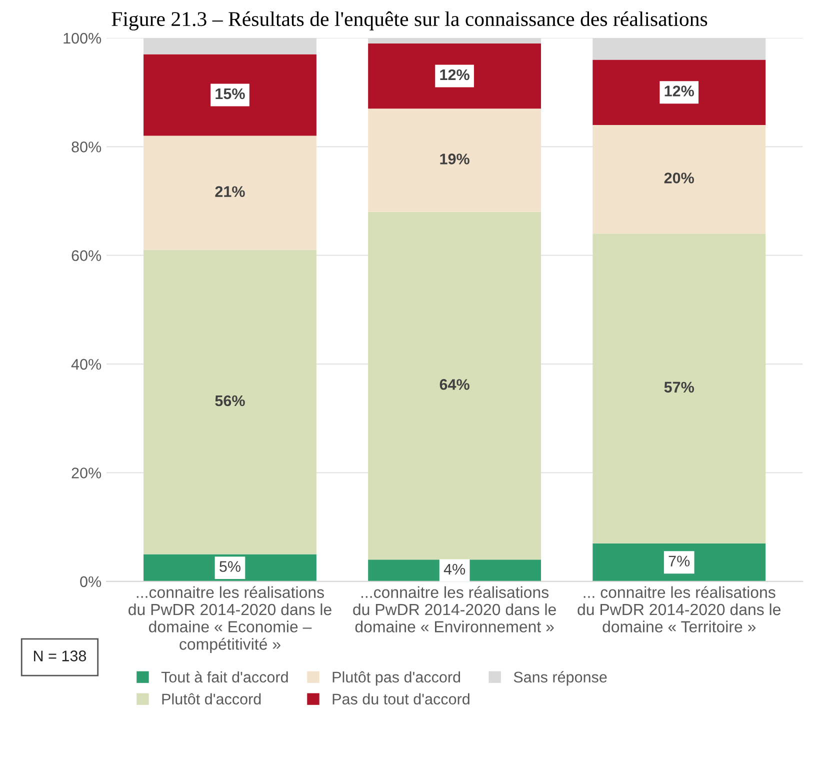 This screenshot has height=760, width=819. I want to click on y-tick-label: 20%, so click(87, 473).